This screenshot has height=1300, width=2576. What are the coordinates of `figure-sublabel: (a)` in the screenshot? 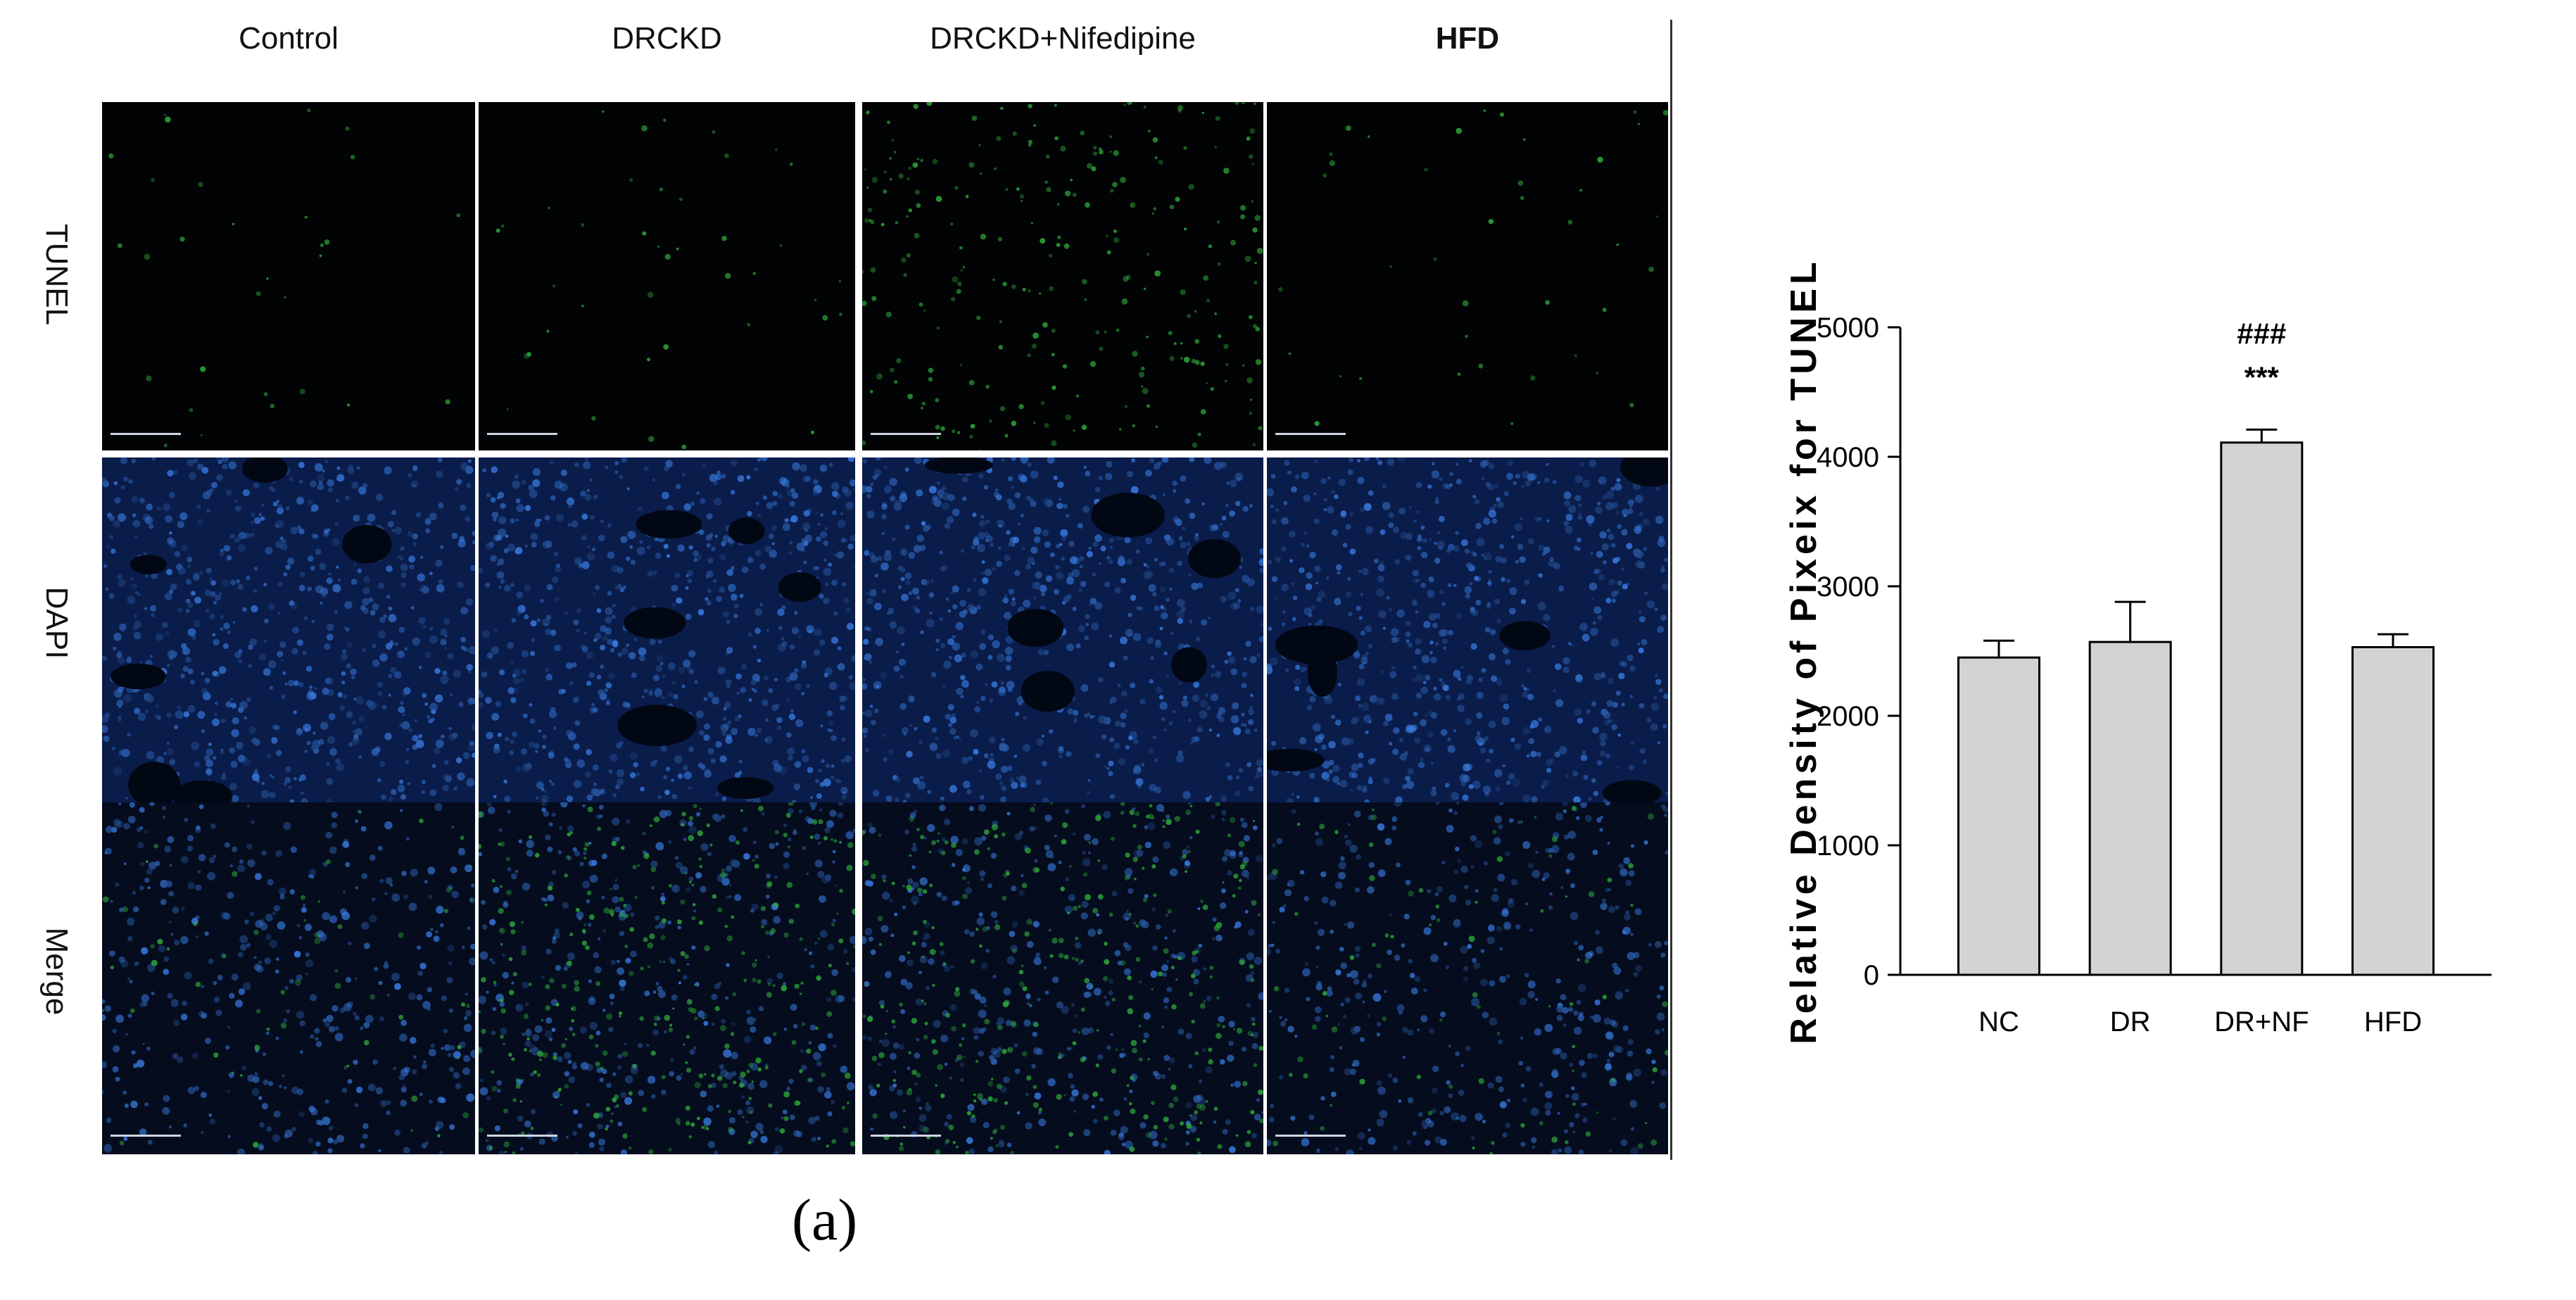 It's located at (825, 1220).